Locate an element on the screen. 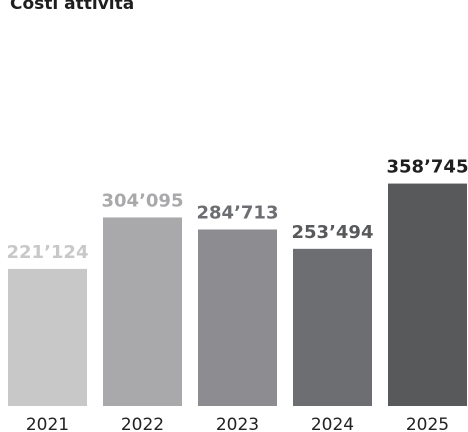 Image resolution: width=468 pixels, height=432 pixels. x-tick-label-2023: 2023 is located at coordinates (237, 423).